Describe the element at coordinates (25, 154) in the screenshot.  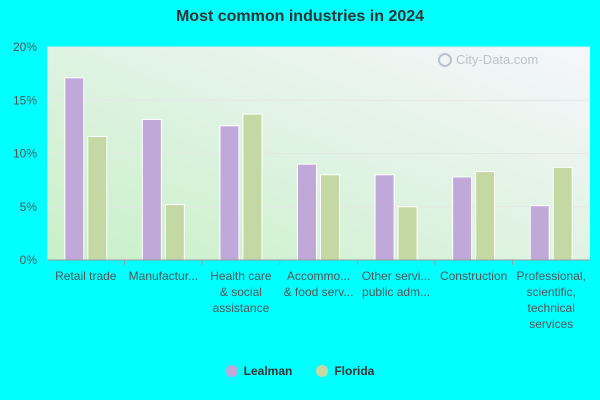
I see `y-tick-label: 10%` at that location.